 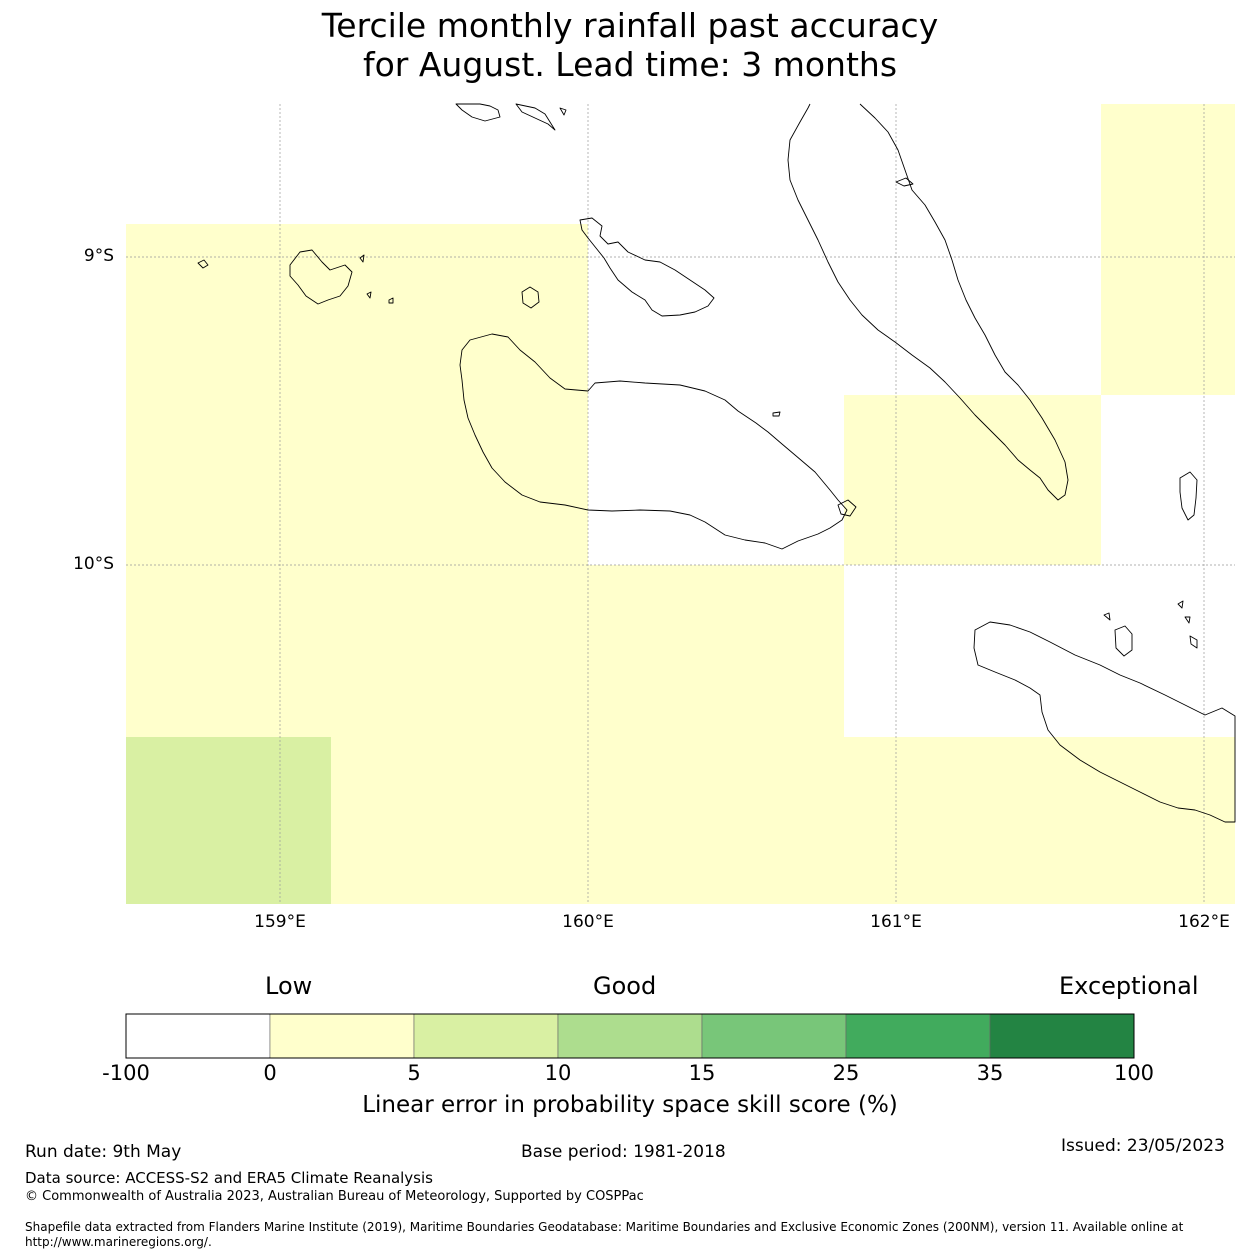 I want to click on guadalcanal-island, so click(x=653, y=441).